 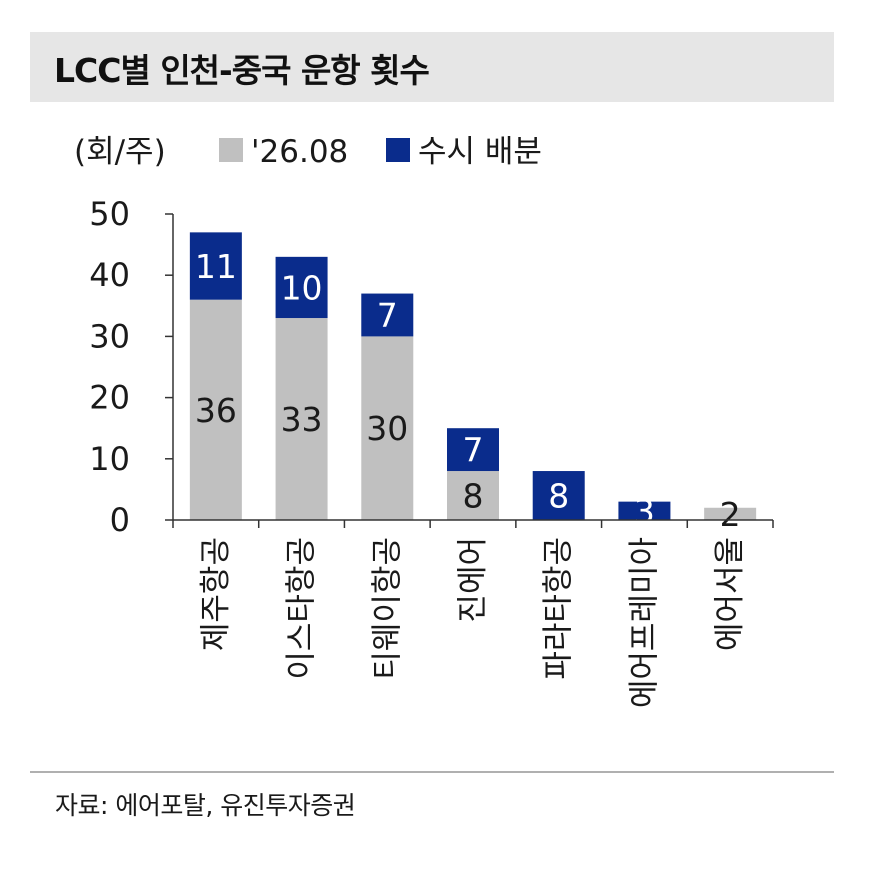 I want to click on category-label-3: 진에어, so click(x=473, y=580).